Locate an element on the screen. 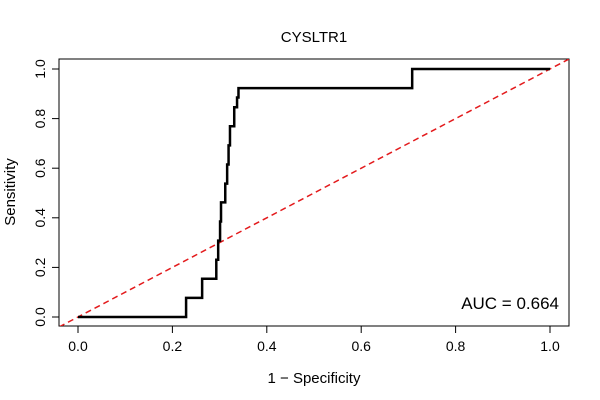  y-axis: 0.0 0.2 0.4 0.6 0.8 1.0 is located at coordinates (46, 193).